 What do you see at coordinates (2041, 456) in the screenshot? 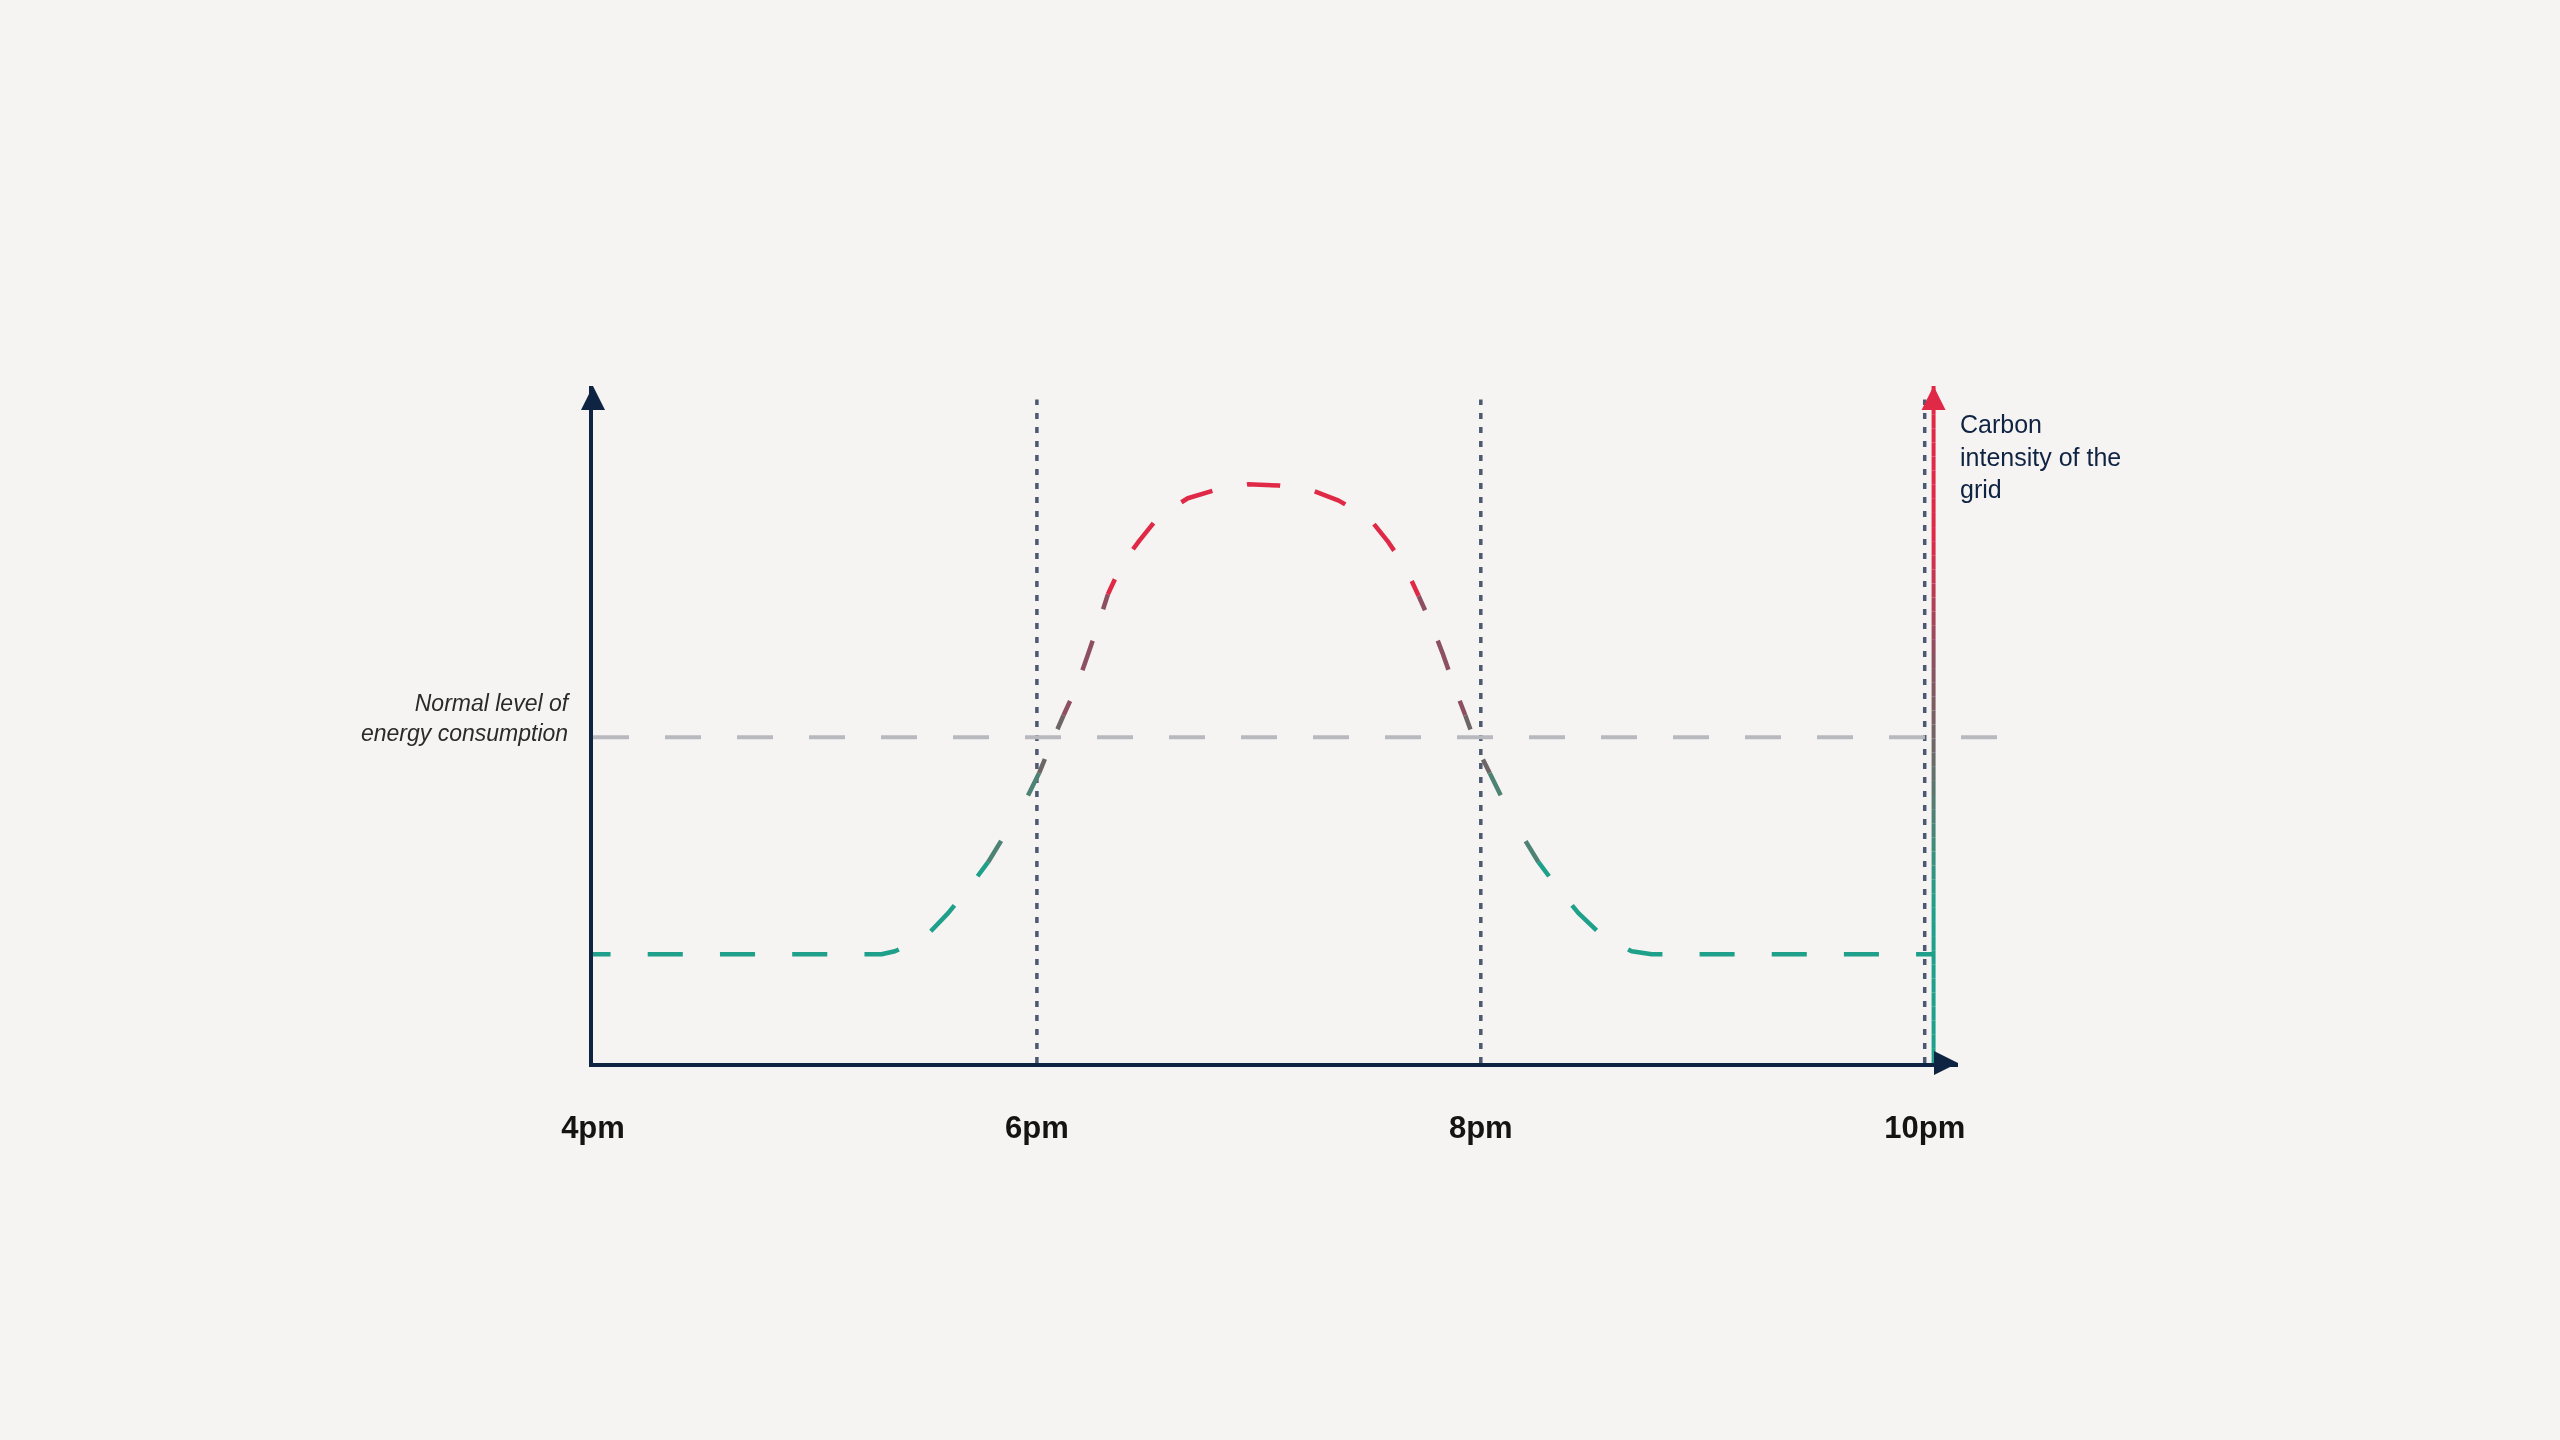
I see `y2-axis-title: Carbon intensity of the grid` at bounding box center [2041, 456].